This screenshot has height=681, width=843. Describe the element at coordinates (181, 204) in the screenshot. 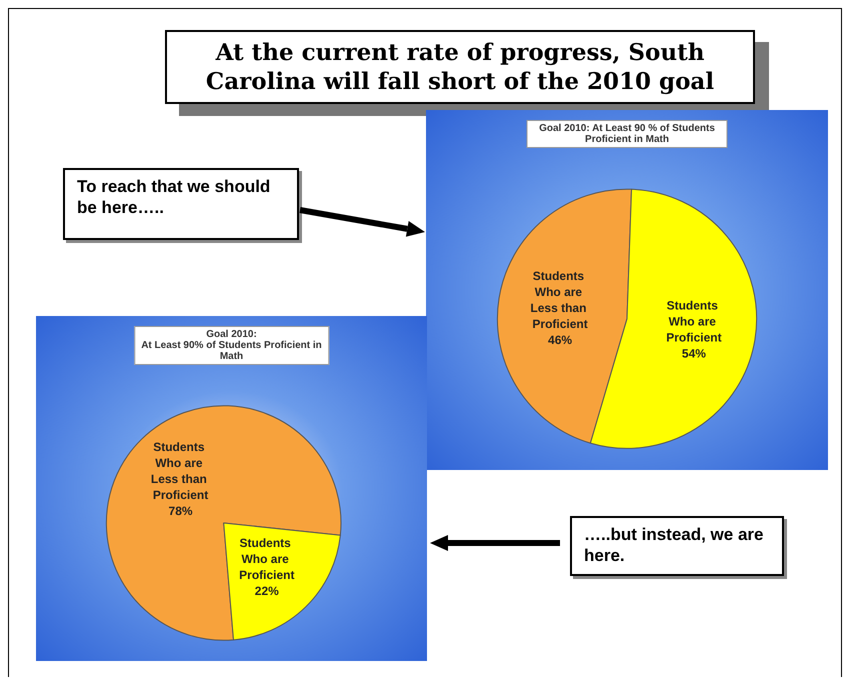

I see `text: To reach that we should be here…..` at that location.